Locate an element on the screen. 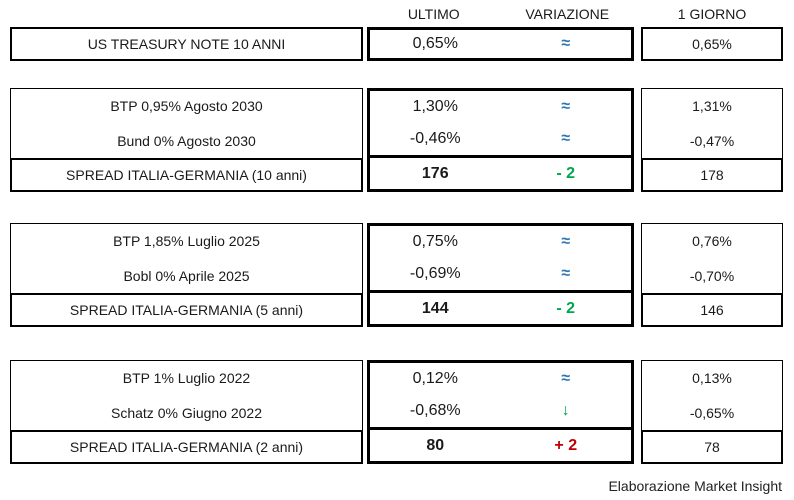  spread-giorno-value: 78 is located at coordinates (712, 447).